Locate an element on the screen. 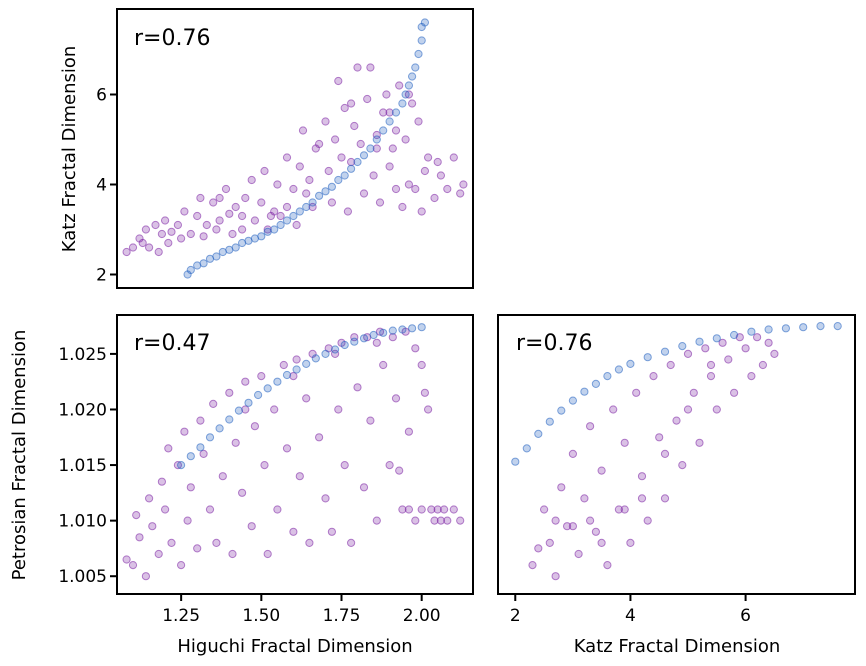  xlabel-bottom-right: Katz Fractal Dimension is located at coordinates (677, 646).